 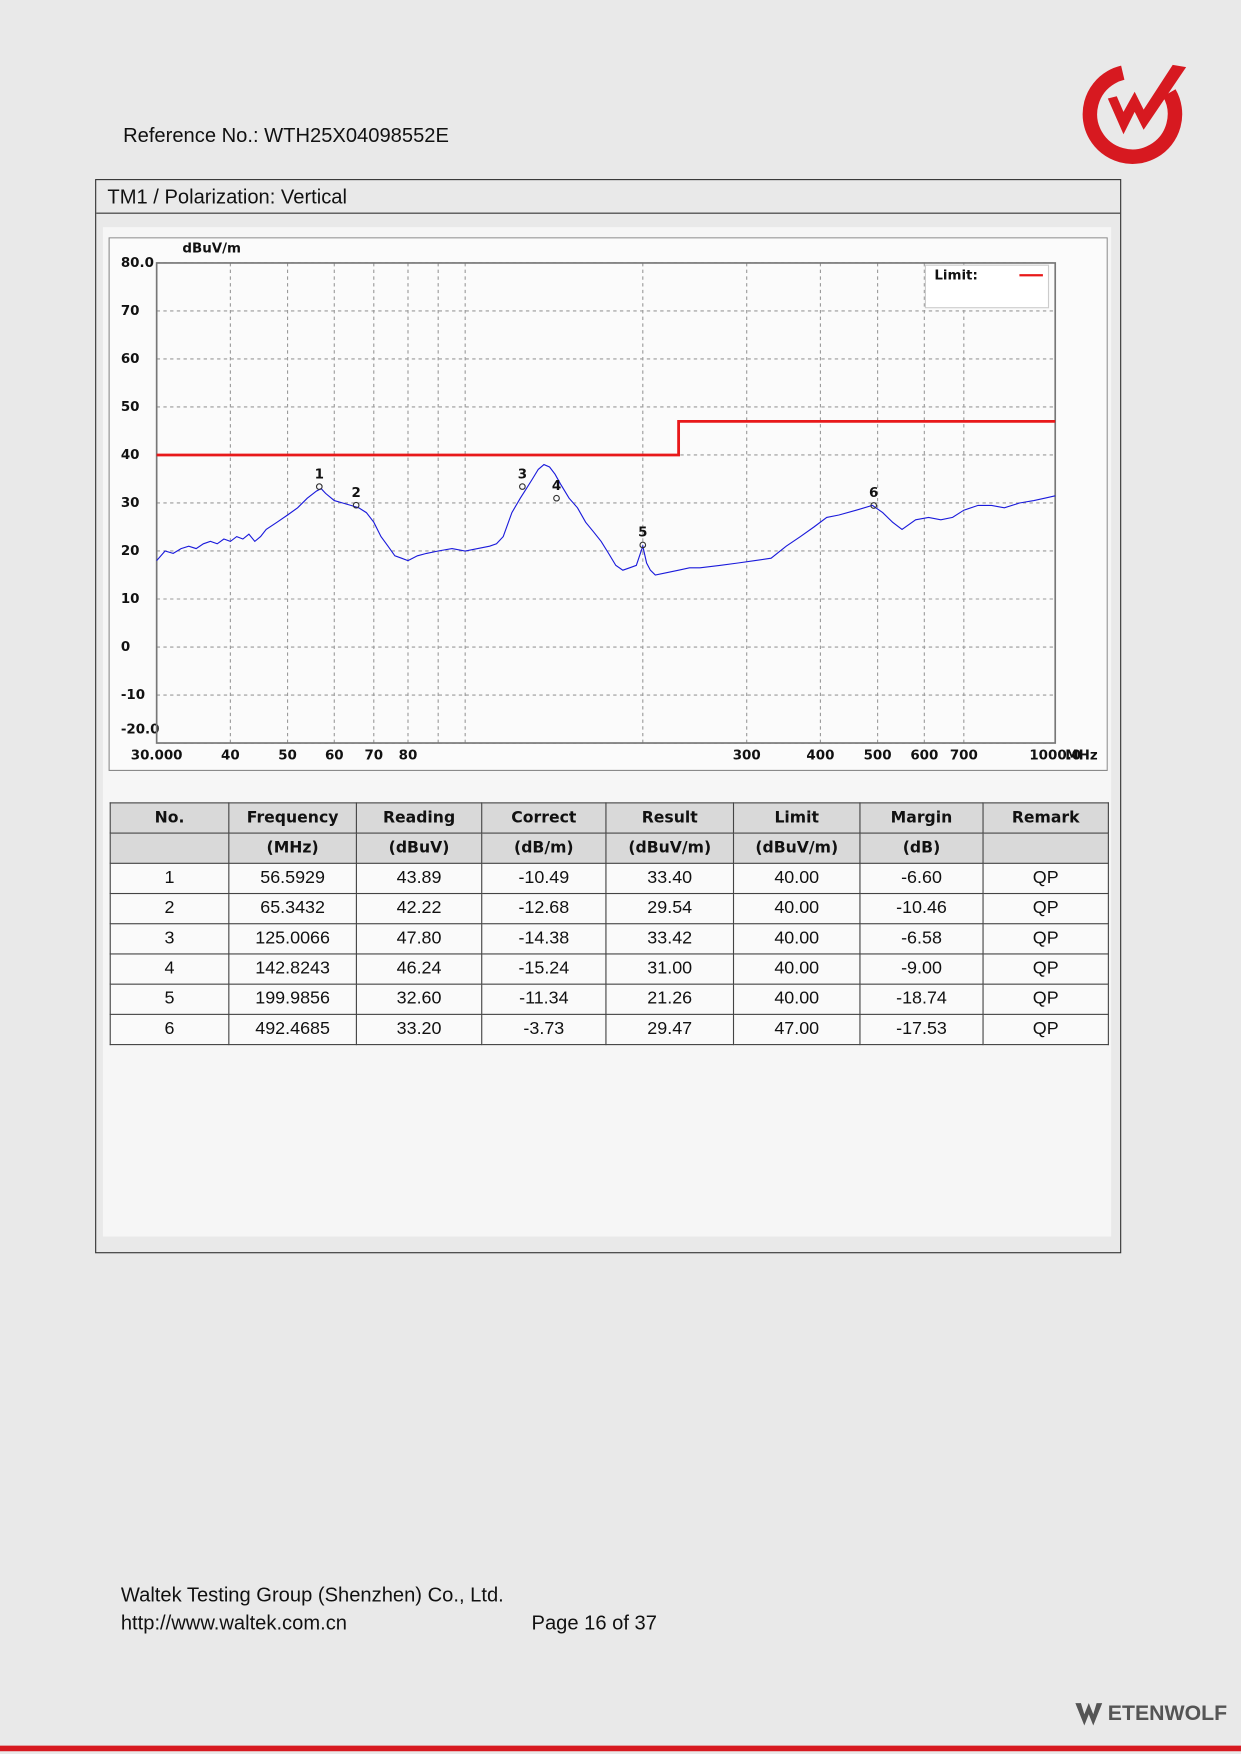 What do you see at coordinates (544, 969) in the screenshot?
I see `data-cell: -15.24` at bounding box center [544, 969].